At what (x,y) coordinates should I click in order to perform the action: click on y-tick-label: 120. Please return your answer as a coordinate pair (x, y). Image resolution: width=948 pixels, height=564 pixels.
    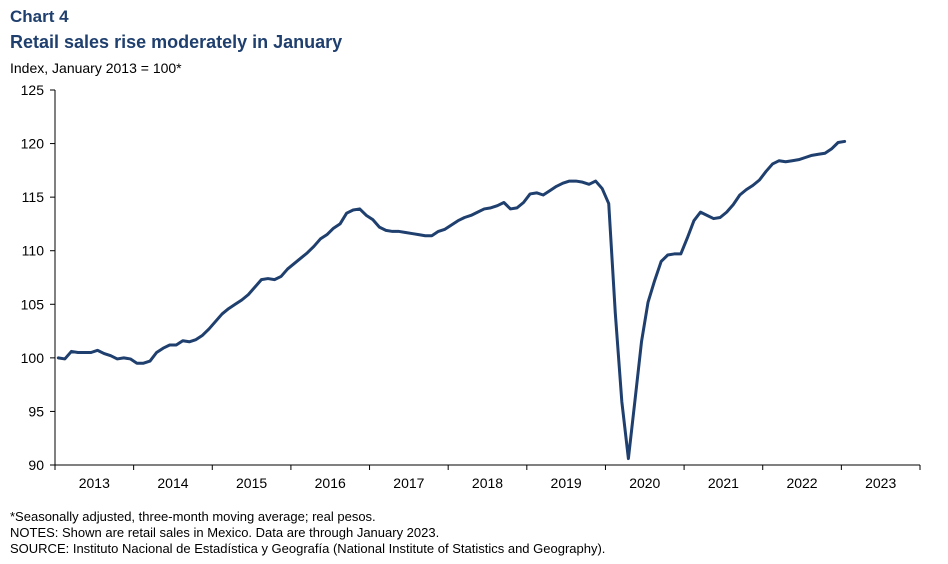
    Looking at the image, I should click on (33, 144).